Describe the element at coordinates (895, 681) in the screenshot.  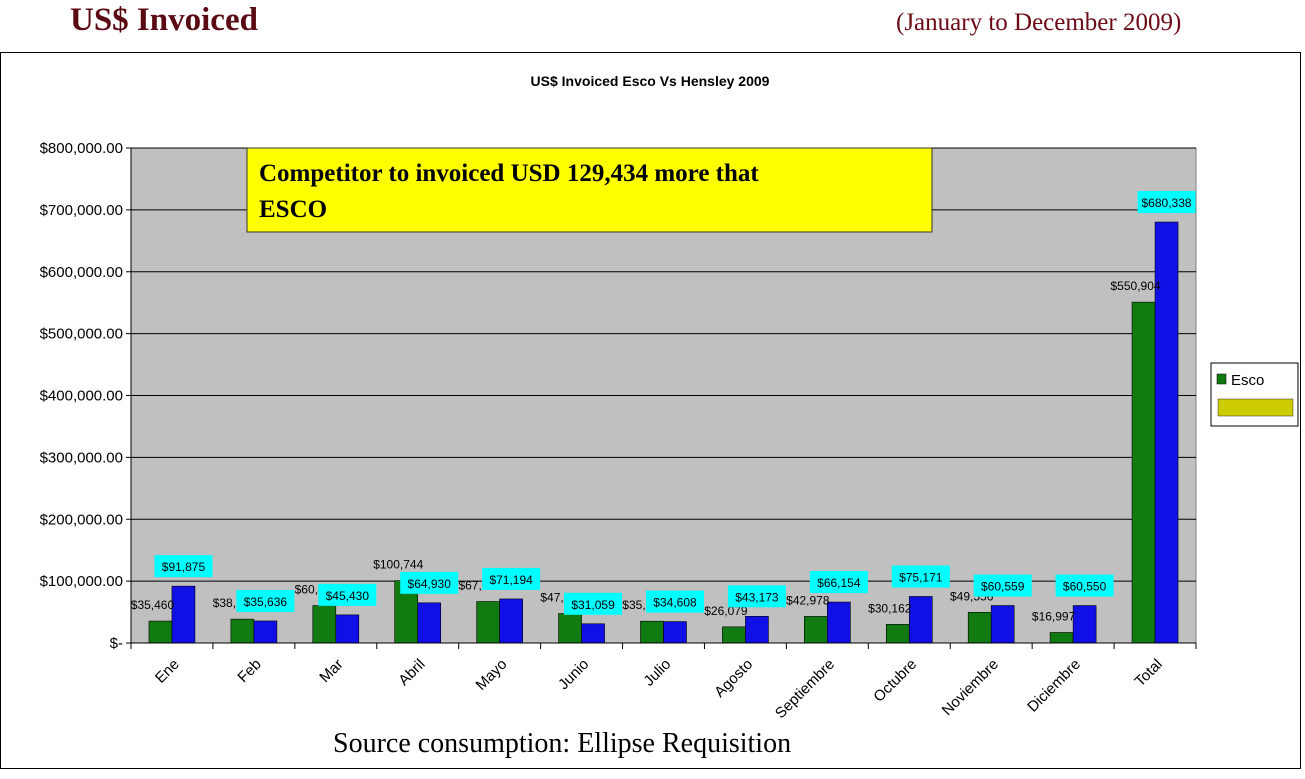
I see `x-tick-label: Octubre` at that location.